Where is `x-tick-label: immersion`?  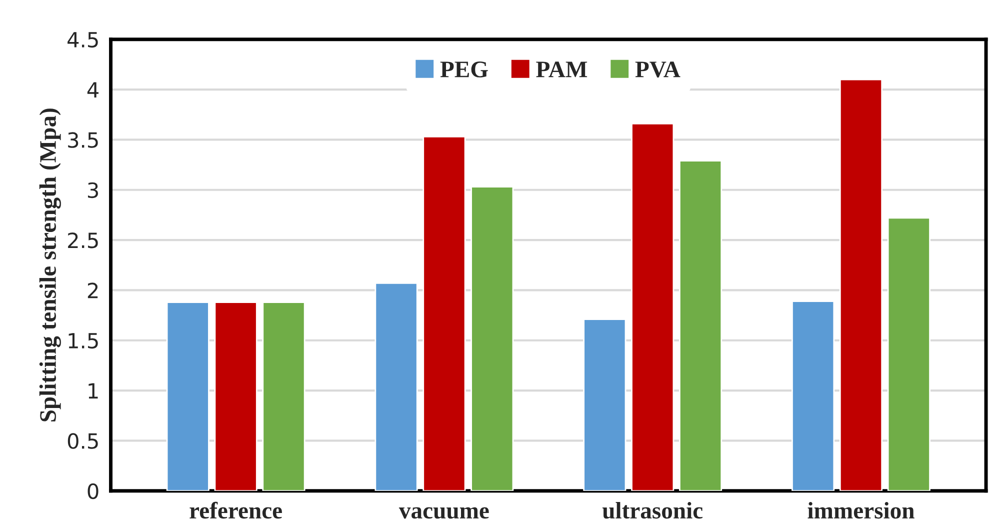
x-tick-label: immersion is located at coordinates (861, 510).